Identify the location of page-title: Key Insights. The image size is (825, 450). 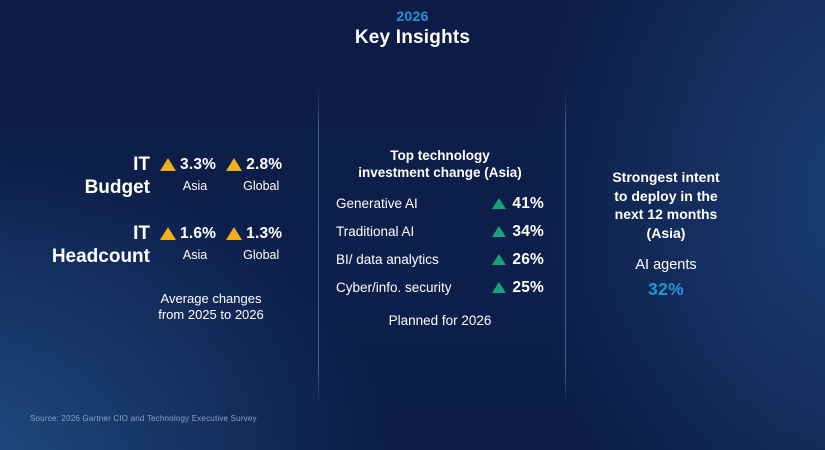
(412, 37).